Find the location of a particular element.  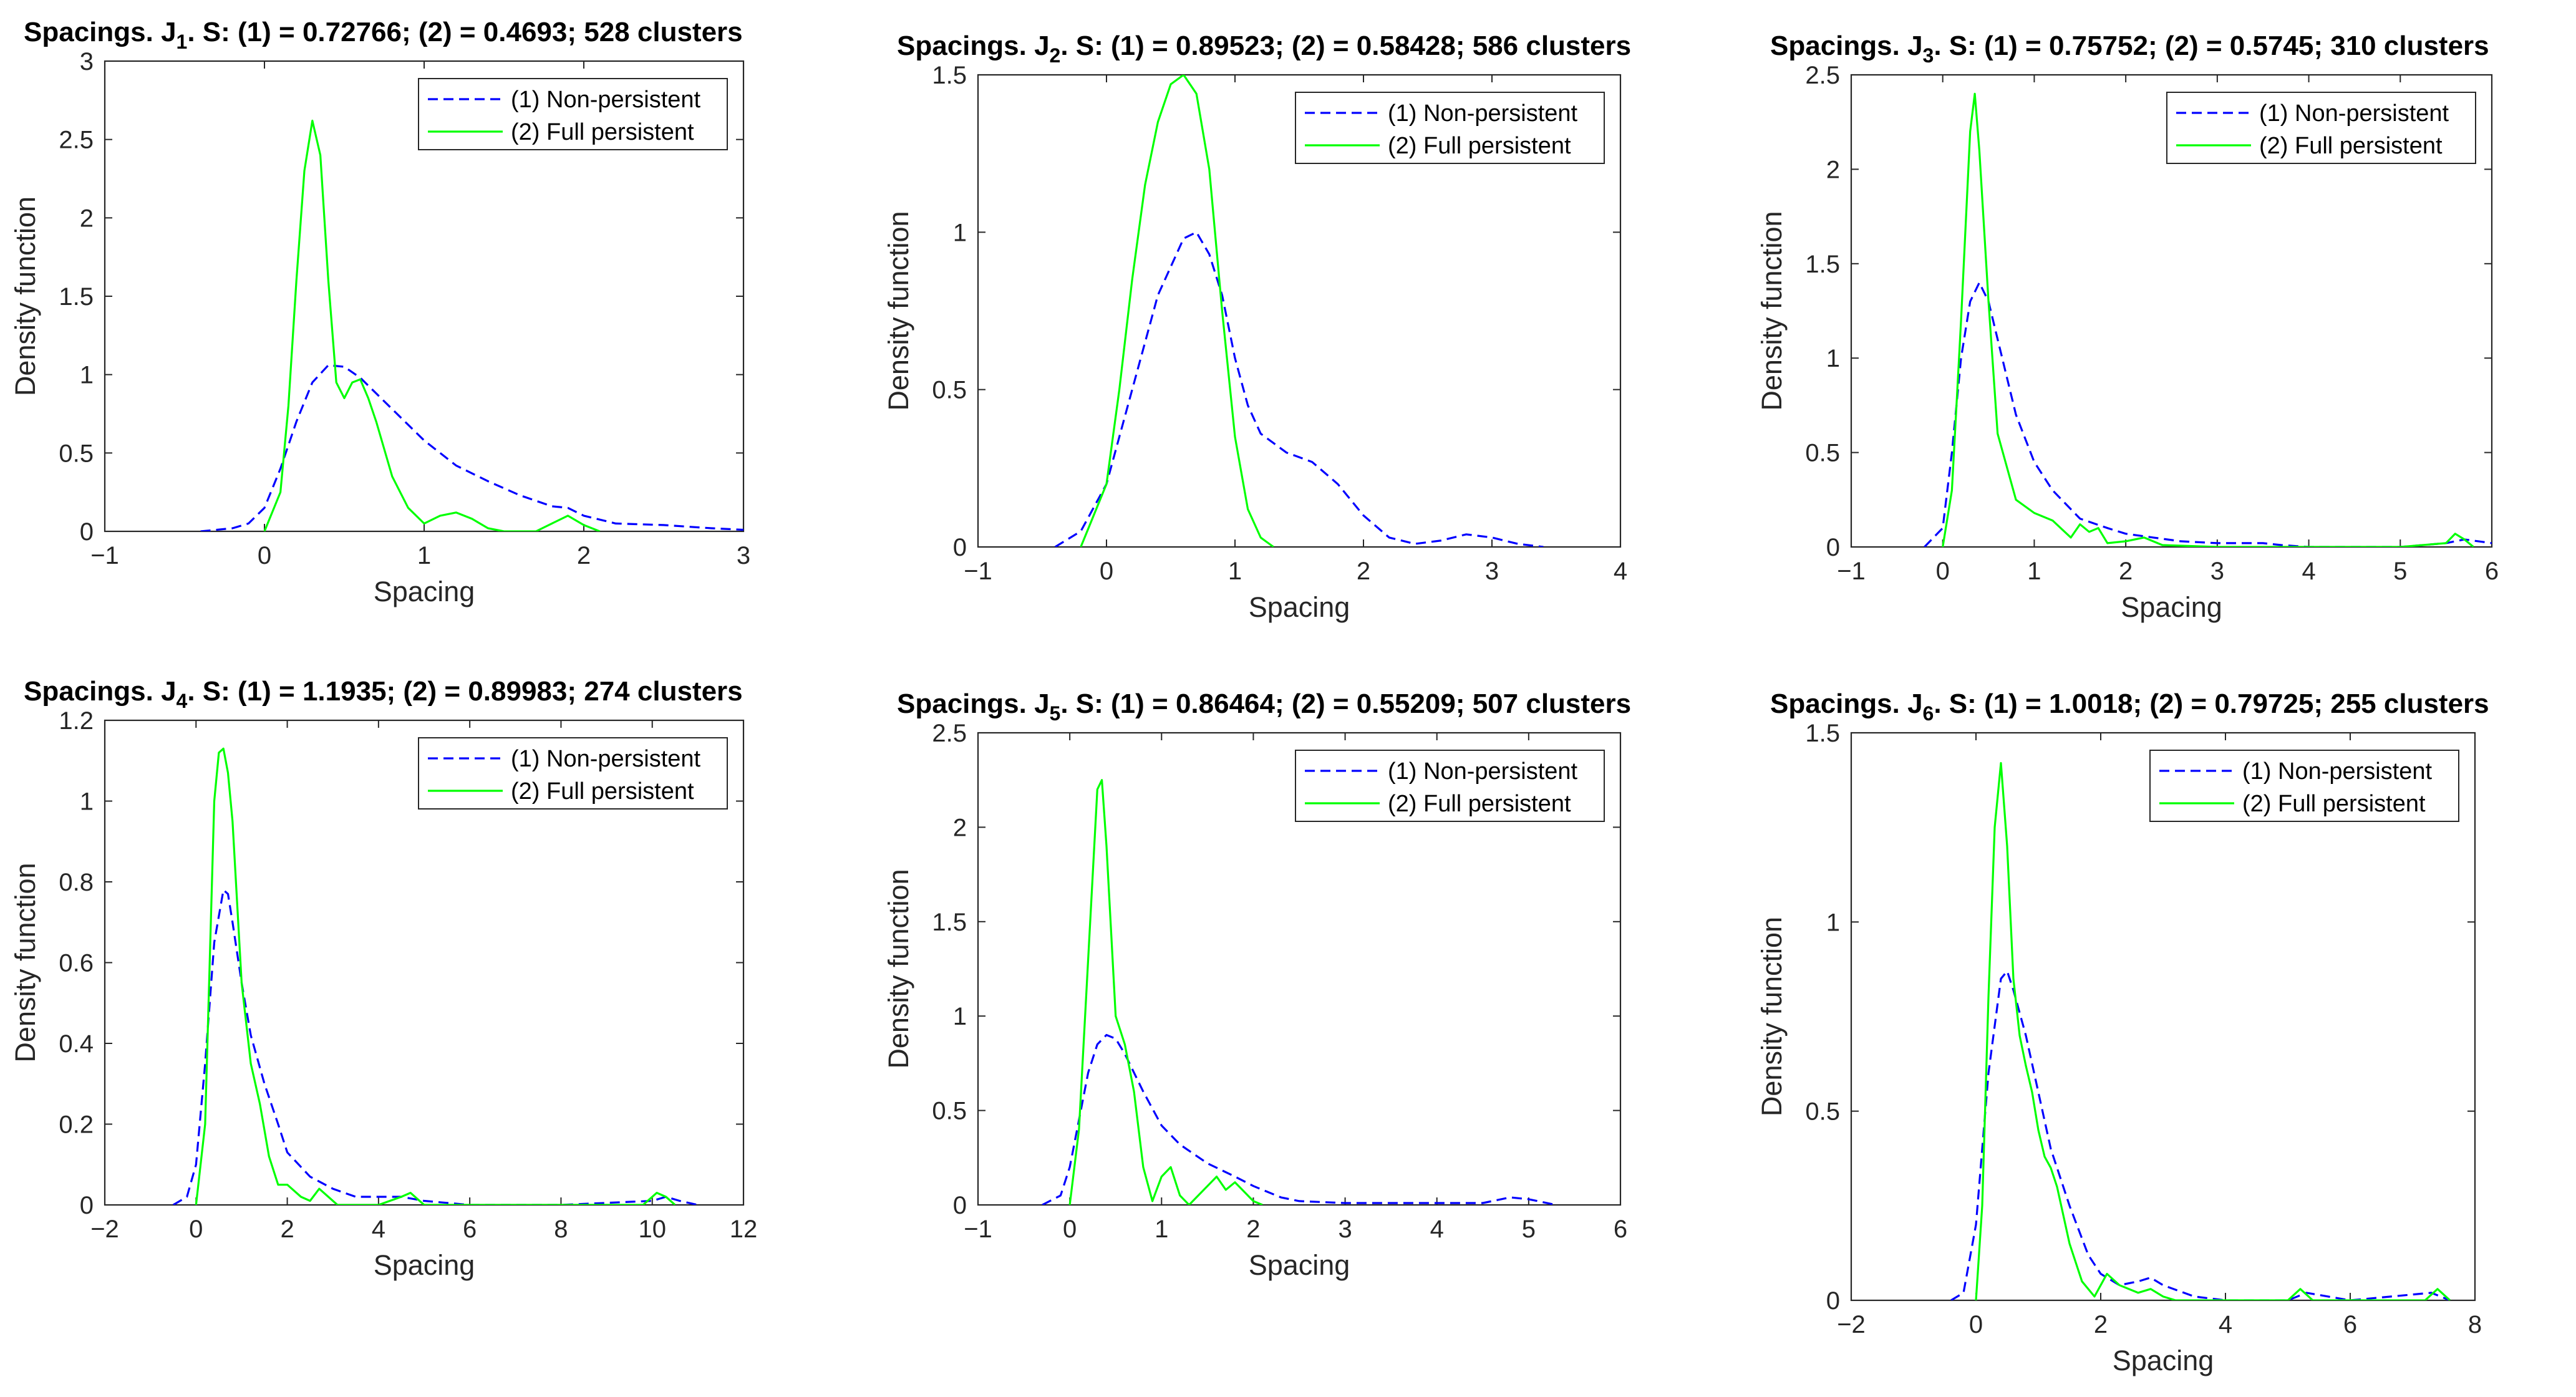

chart-title-subscript: 3 is located at coordinates (1928, 55).